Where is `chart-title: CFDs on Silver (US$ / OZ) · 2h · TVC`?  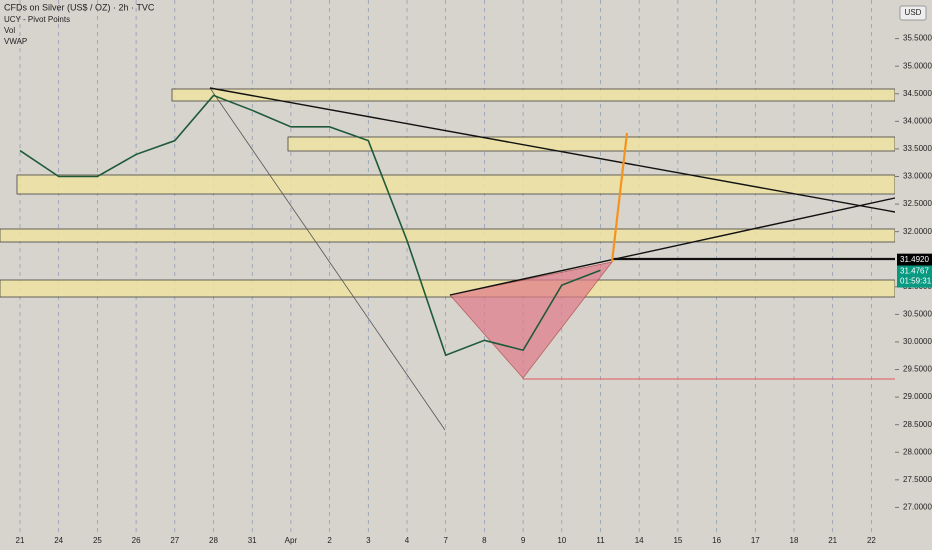
chart-title: CFDs on Silver (US$ / OZ) · 2h · TVC is located at coordinates (79, 7).